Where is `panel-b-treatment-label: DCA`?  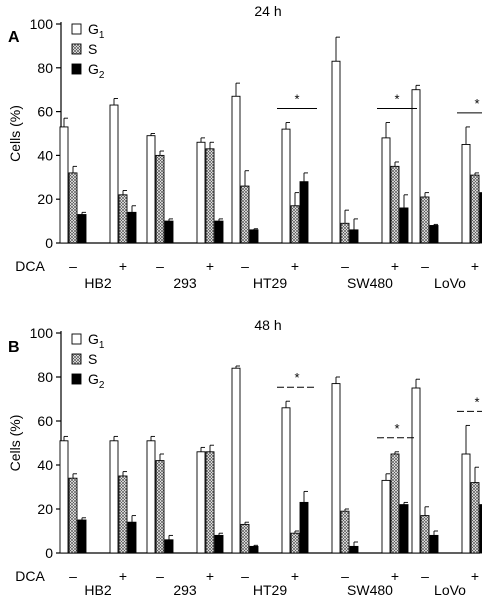
panel-b-treatment-label: DCA is located at coordinates (30, 576).